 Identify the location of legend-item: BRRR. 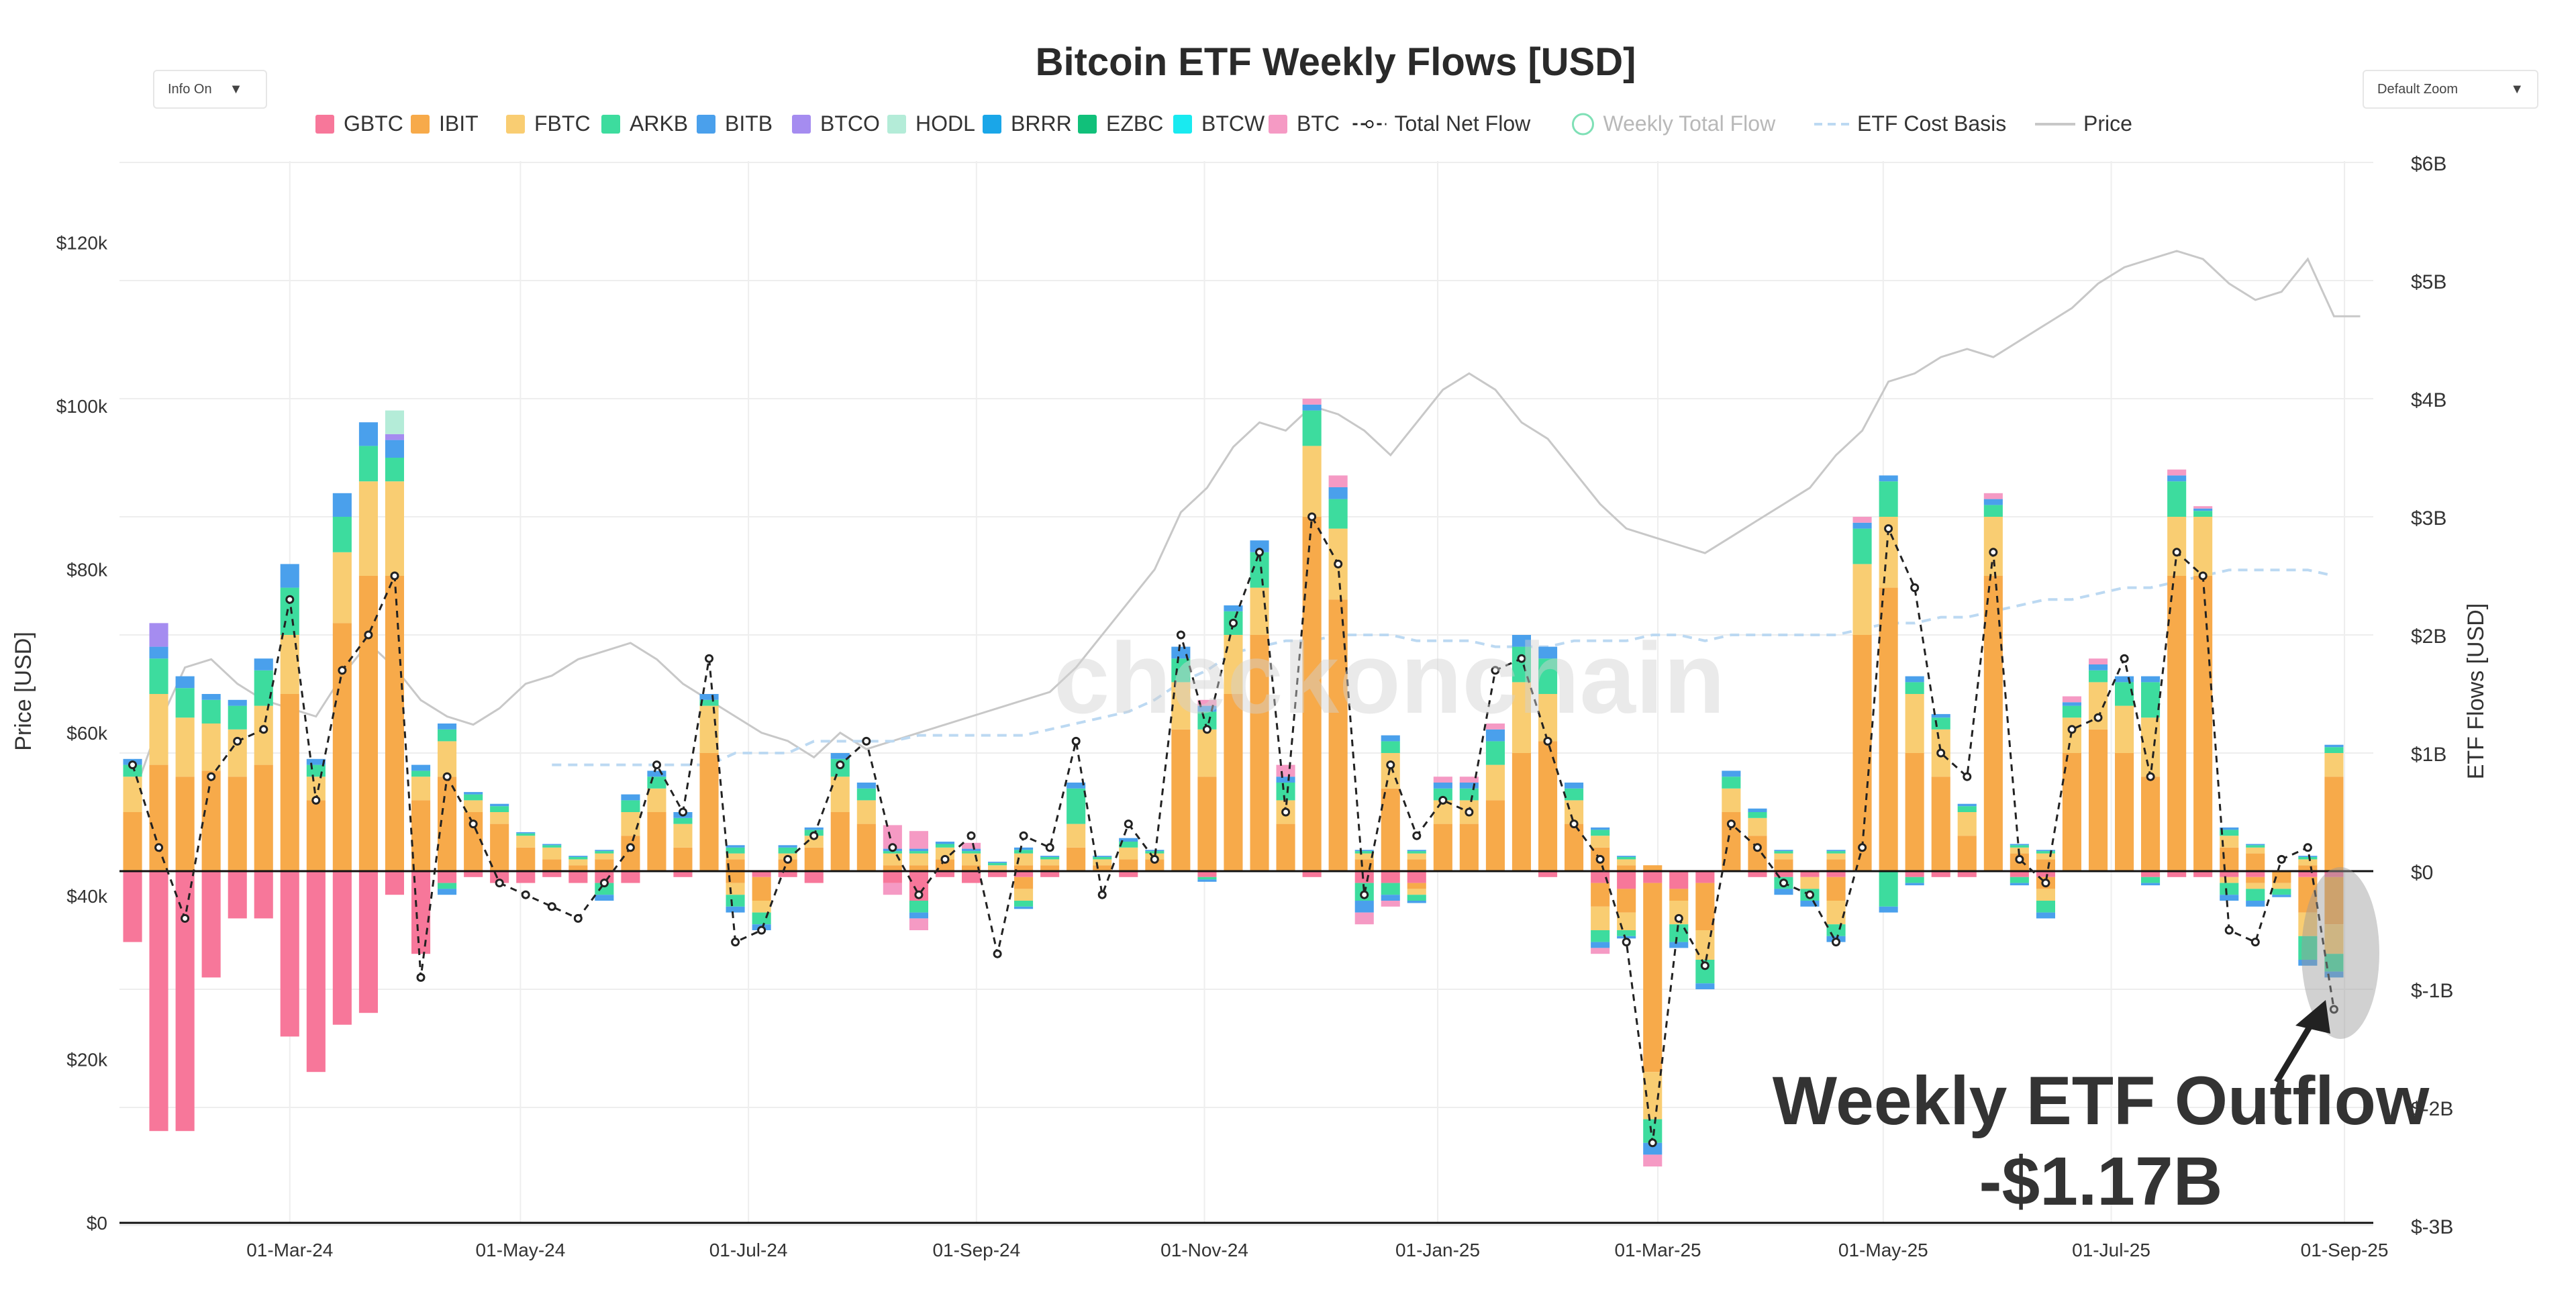
(1027, 123).